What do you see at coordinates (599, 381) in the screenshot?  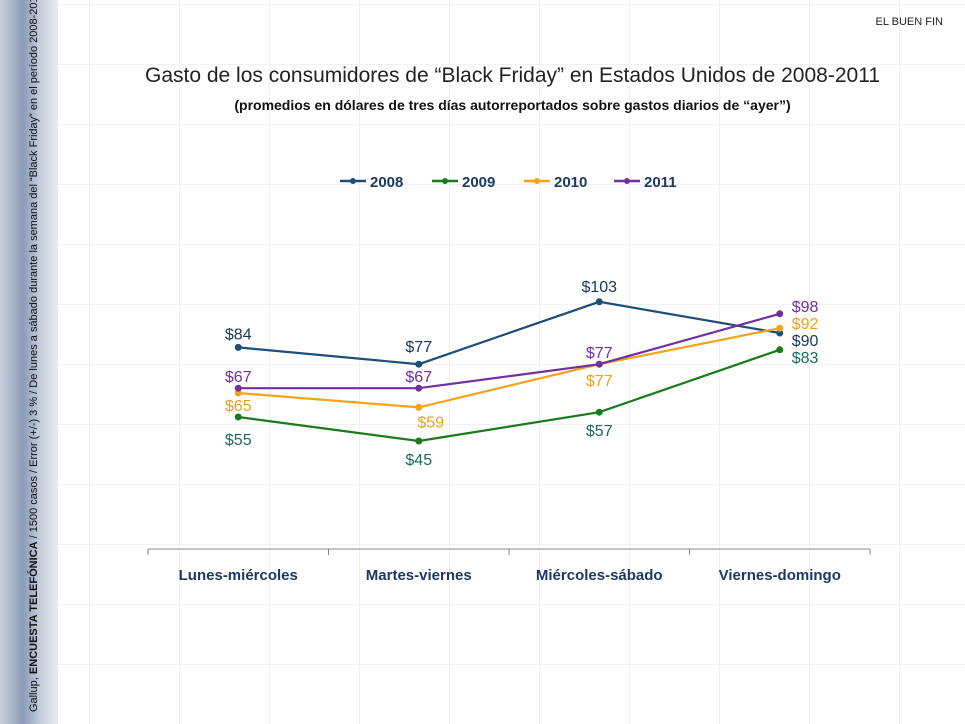 I see `data-label-2010: $77` at bounding box center [599, 381].